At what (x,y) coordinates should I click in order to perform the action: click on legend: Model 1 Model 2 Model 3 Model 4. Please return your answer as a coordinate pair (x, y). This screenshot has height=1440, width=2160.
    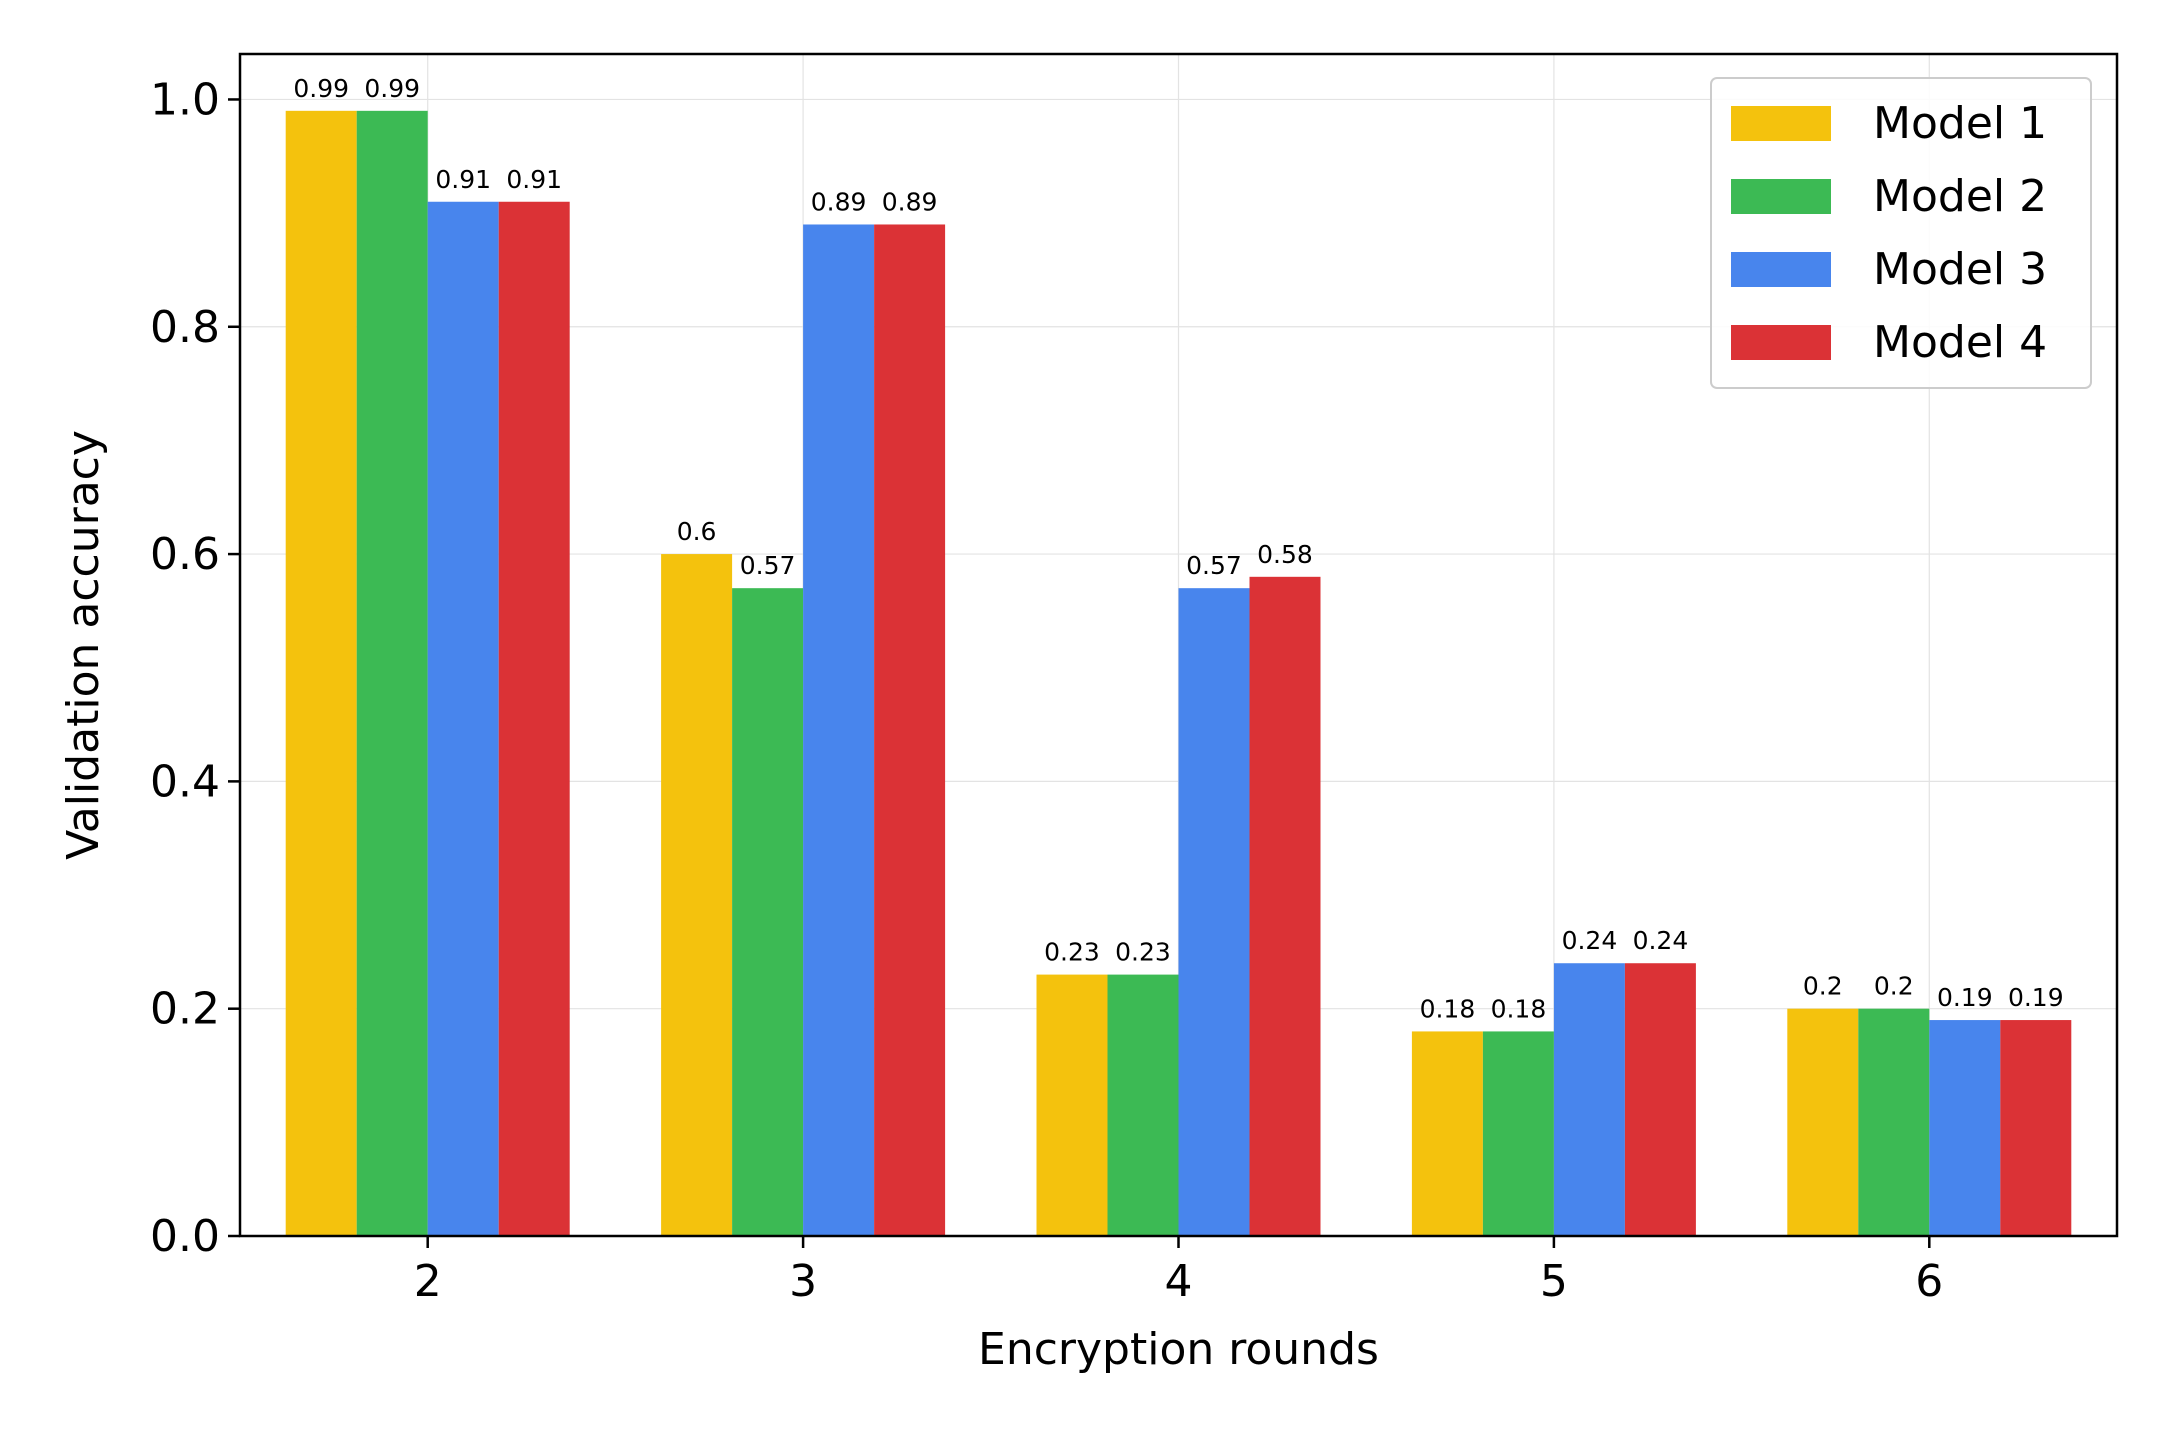
    Looking at the image, I should click on (1901, 233).